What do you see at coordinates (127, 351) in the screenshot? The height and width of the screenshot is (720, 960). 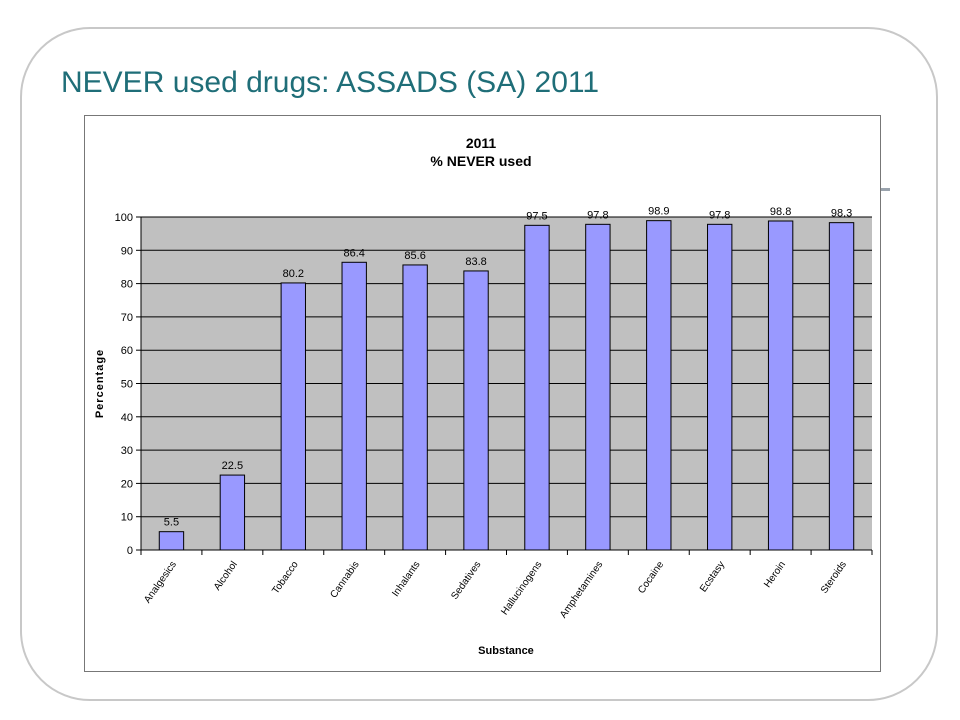 I see `y-tick-label: 60` at bounding box center [127, 351].